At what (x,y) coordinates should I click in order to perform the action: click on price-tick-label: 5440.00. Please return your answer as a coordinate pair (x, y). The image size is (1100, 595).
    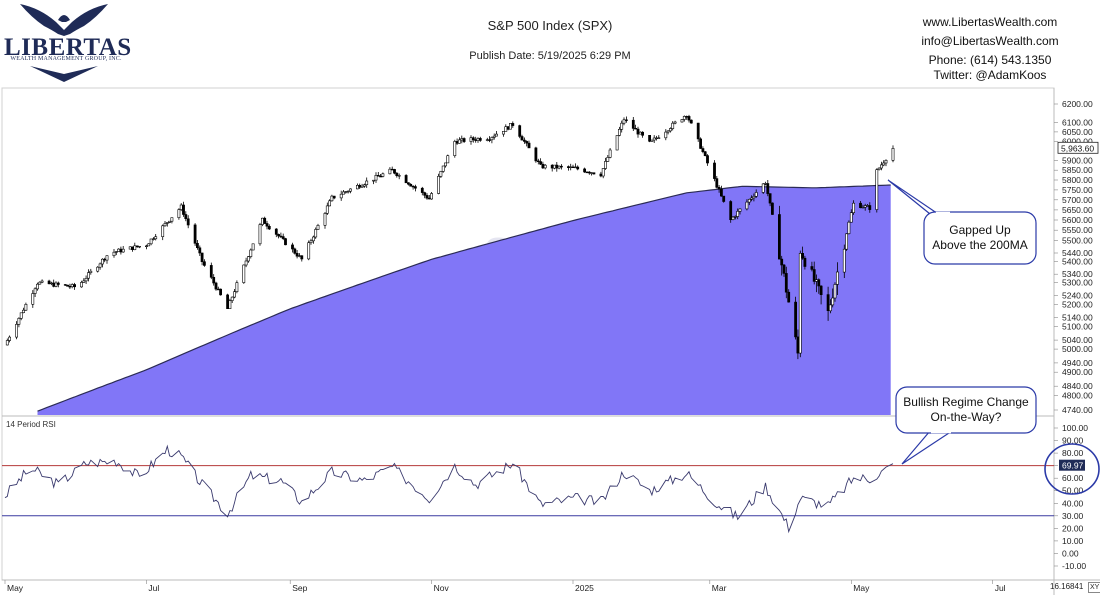
    Looking at the image, I should click on (1077, 253).